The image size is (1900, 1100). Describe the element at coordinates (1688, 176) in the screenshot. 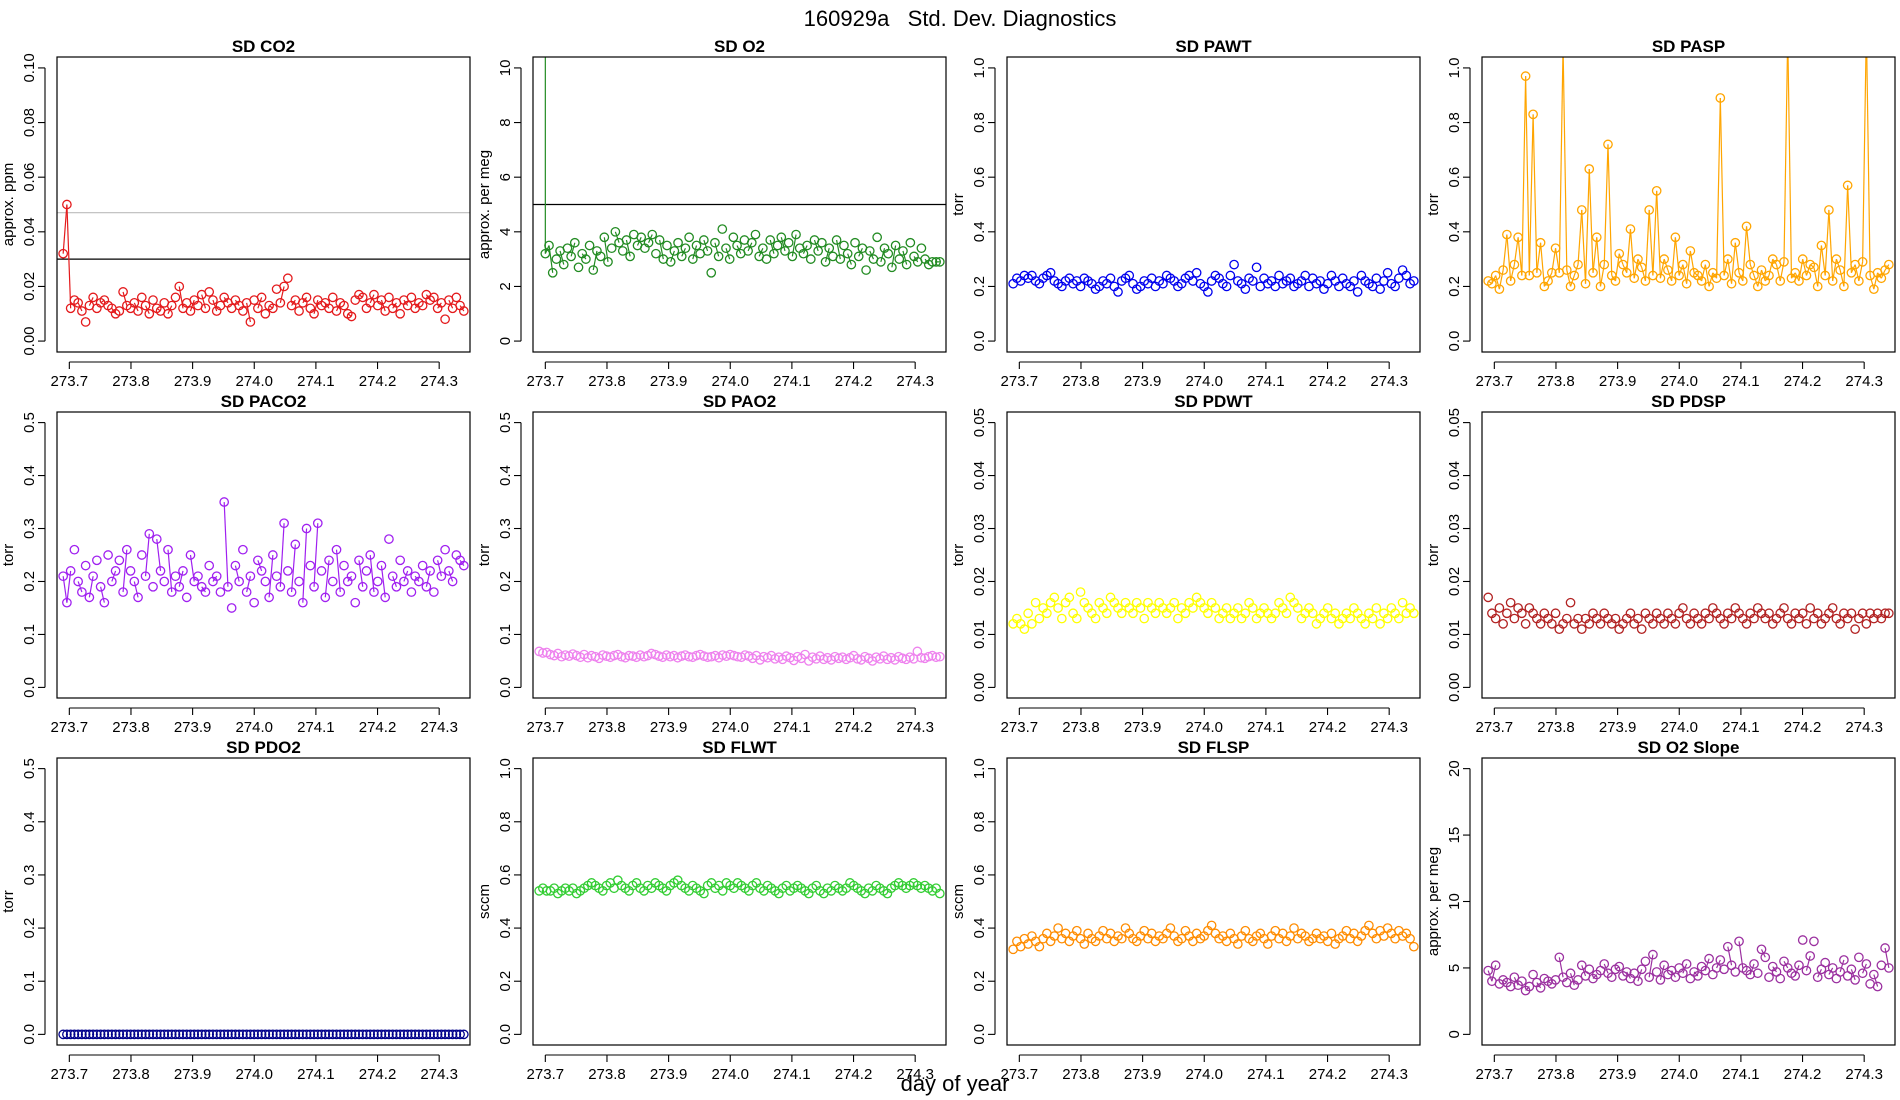

I see `data-layer` at that location.